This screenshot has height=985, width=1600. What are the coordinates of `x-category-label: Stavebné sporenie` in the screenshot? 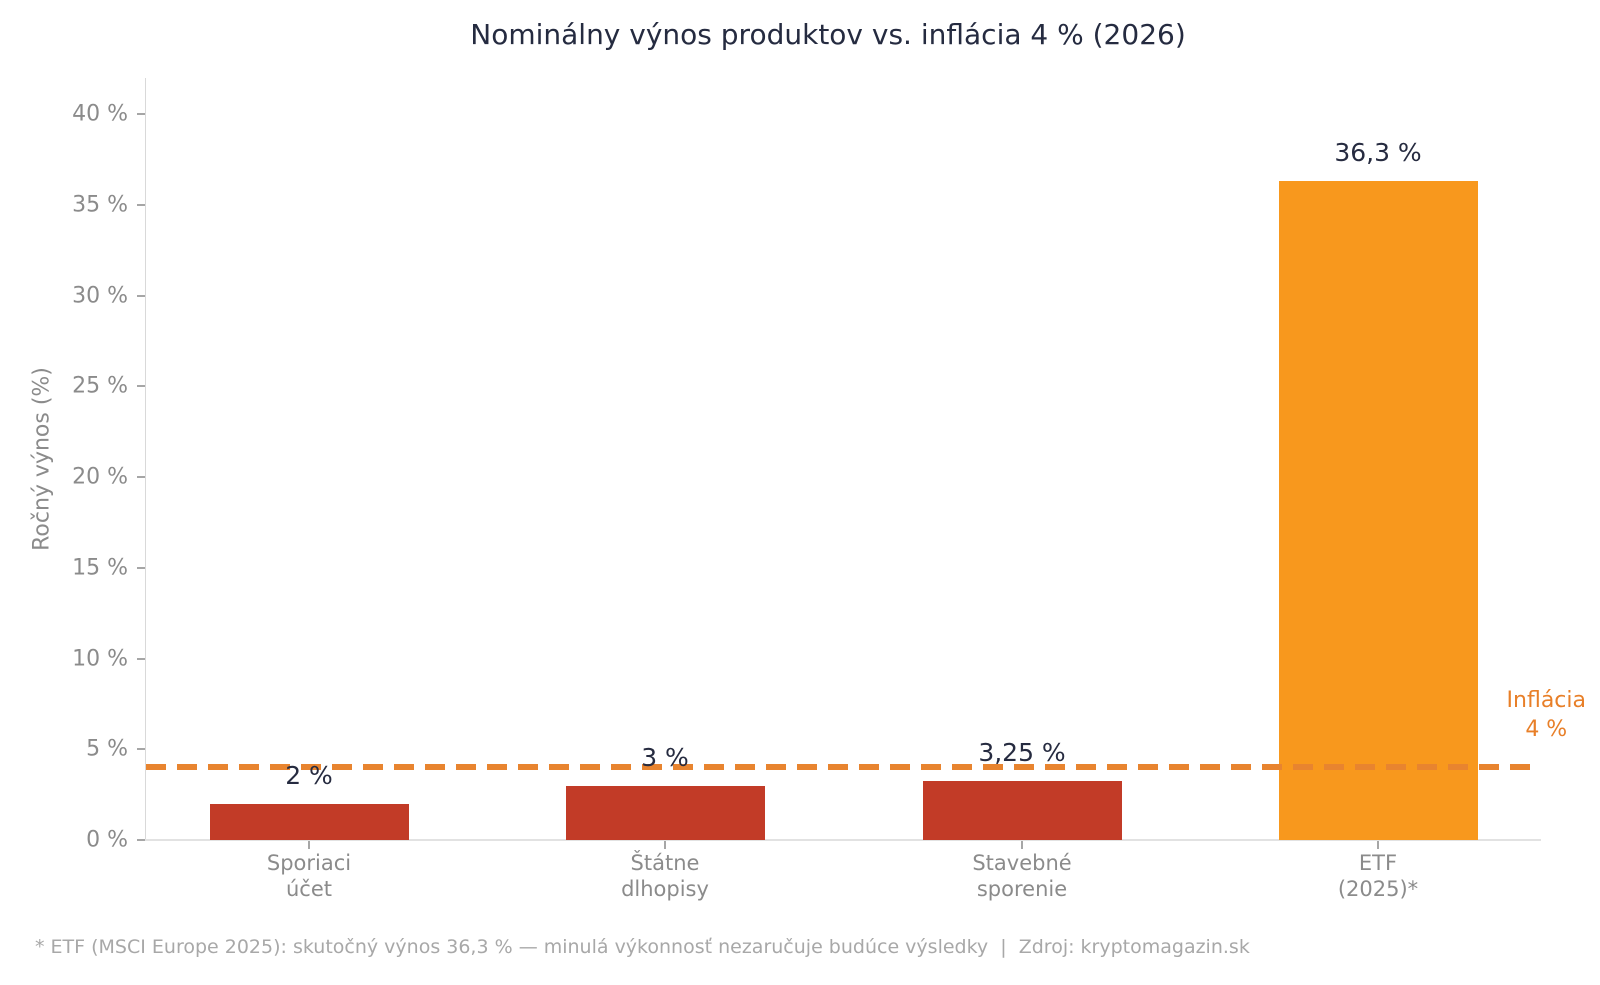 It's located at (1022, 876).